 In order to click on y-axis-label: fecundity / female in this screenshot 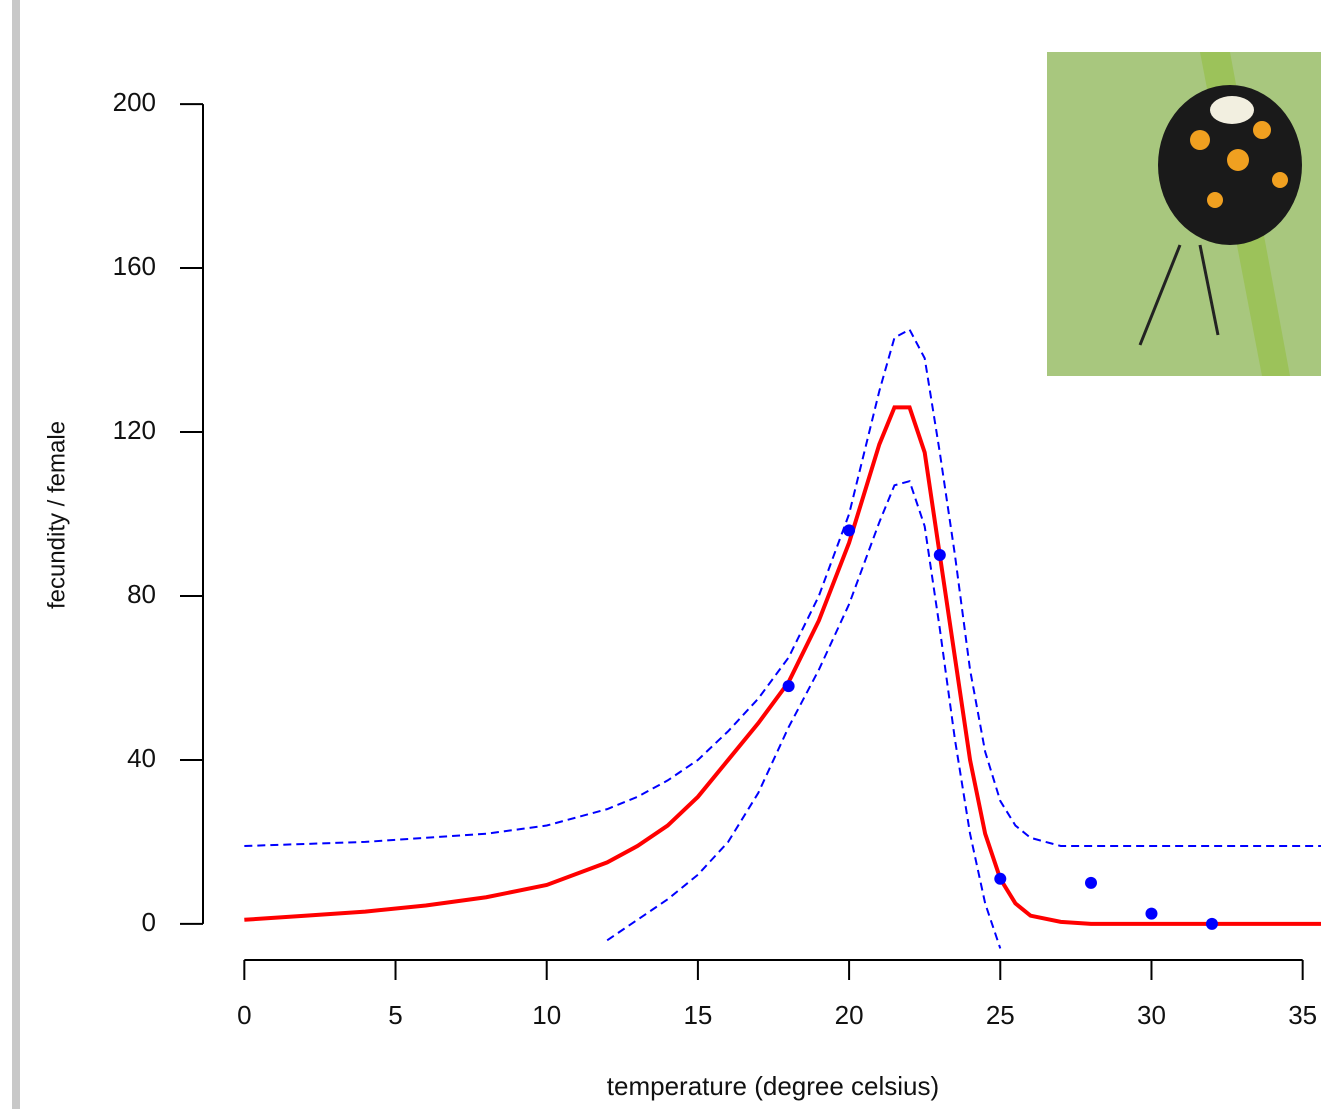, I will do `click(56, 515)`.